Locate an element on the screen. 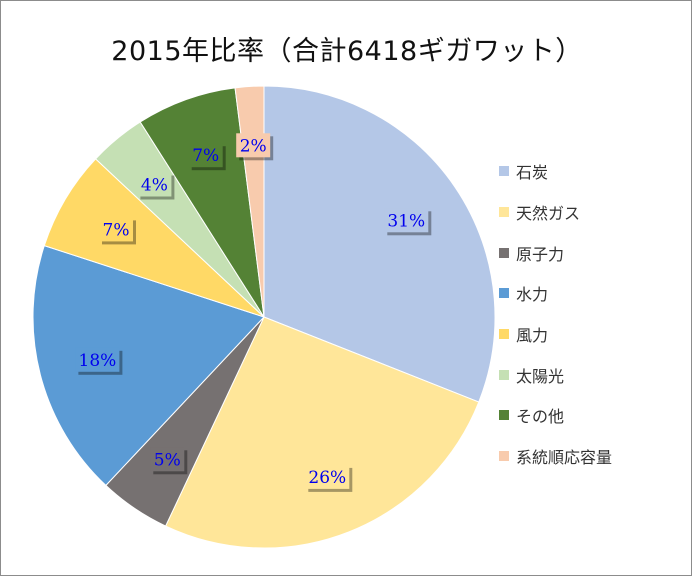  data-label-text-7: 2% is located at coordinates (253, 146).